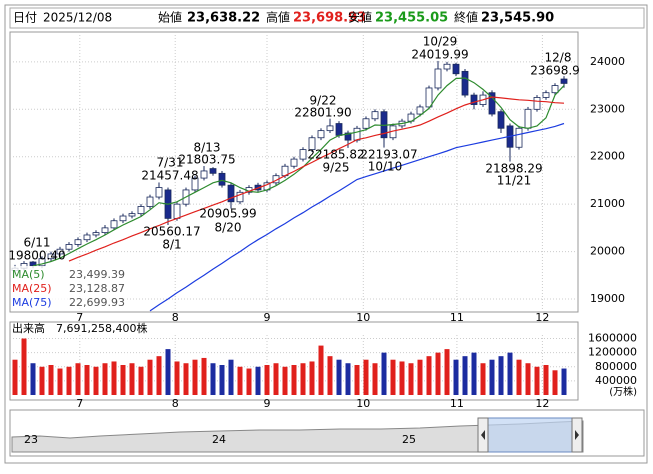 The image size is (653, 474). I want to click on annotation-value: 21898.29, so click(513, 169).